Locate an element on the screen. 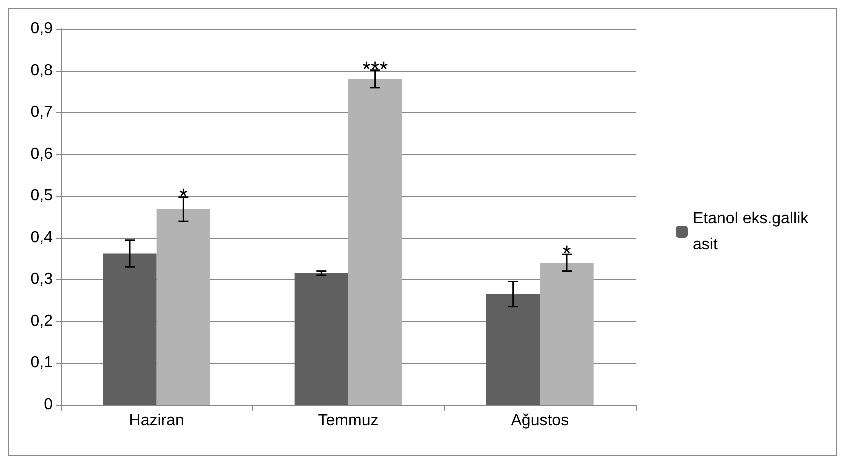 The height and width of the screenshot is (466, 847). y-tick-label: 0 is located at coordinates (49, 405).